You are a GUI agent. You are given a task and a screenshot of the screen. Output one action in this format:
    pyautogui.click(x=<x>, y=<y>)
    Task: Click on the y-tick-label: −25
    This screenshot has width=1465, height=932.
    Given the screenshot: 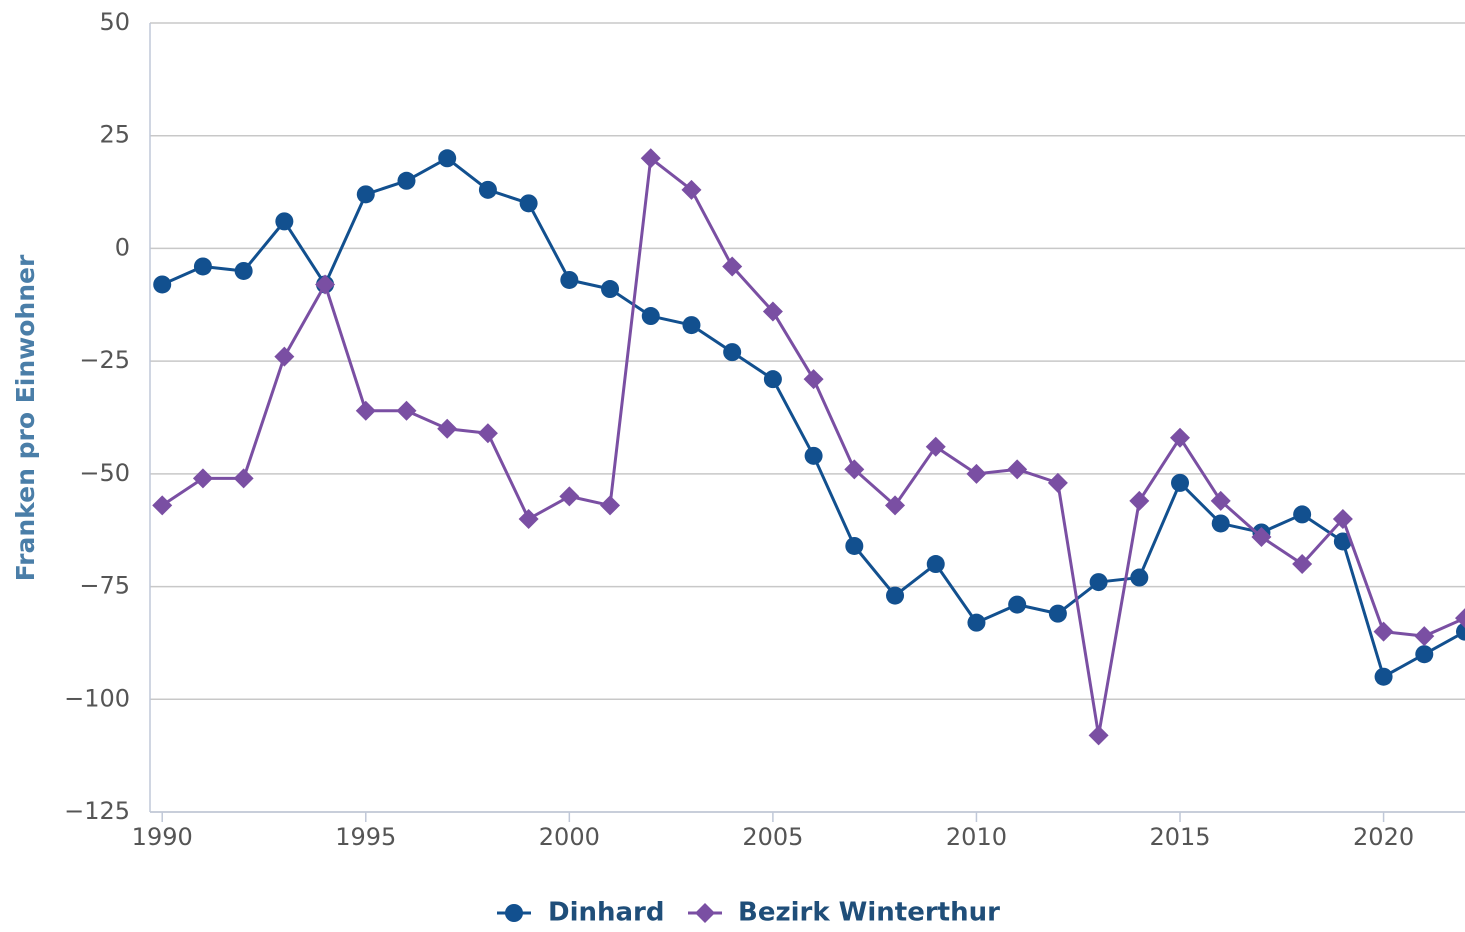 What is the action you would take?
    pyautogui.click(x=104, y=360)
    